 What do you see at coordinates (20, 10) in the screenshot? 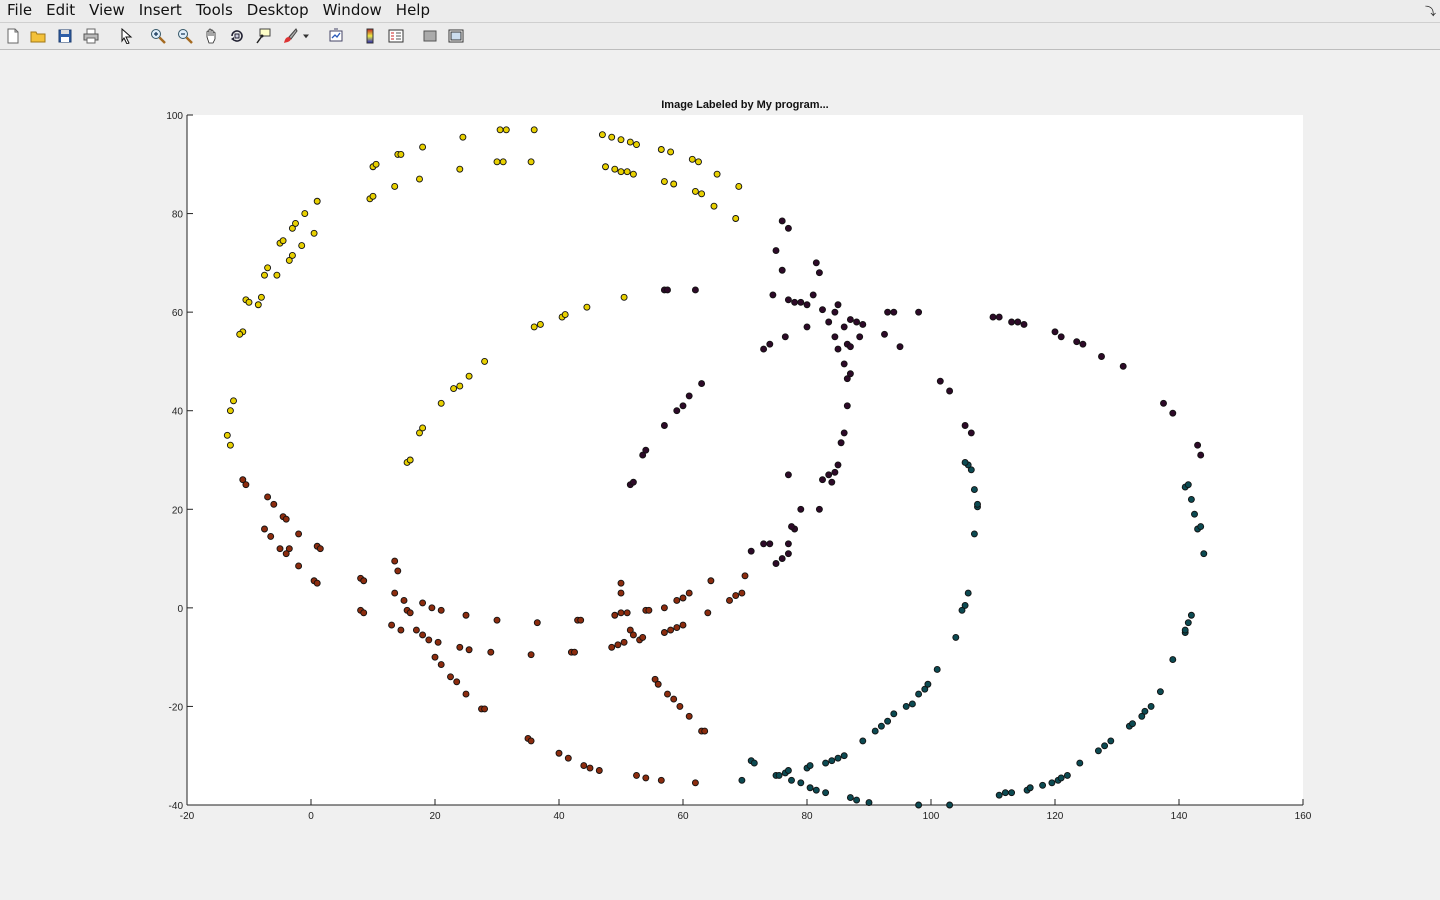
I see `menu-file: File` at bounding box center [20, 10].